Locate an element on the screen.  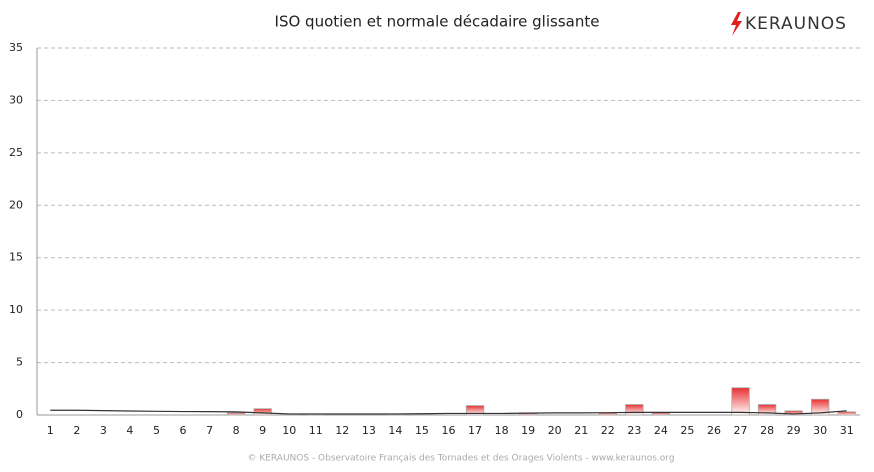
x-tick-label: 20 is located at coordinates (555, 430).